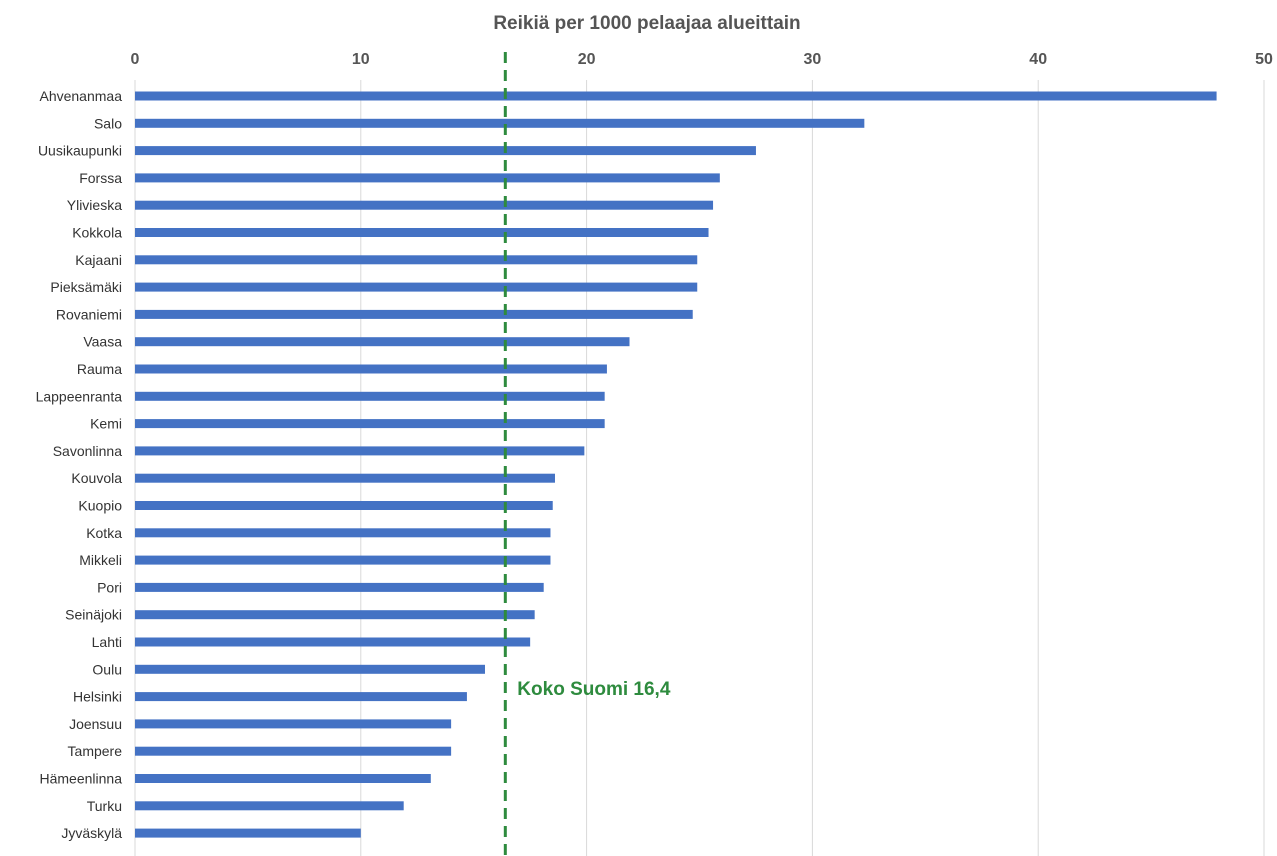 This screenshot has height=856, width=1277. I want to click on category-label: Forssa, so click(100, 178).